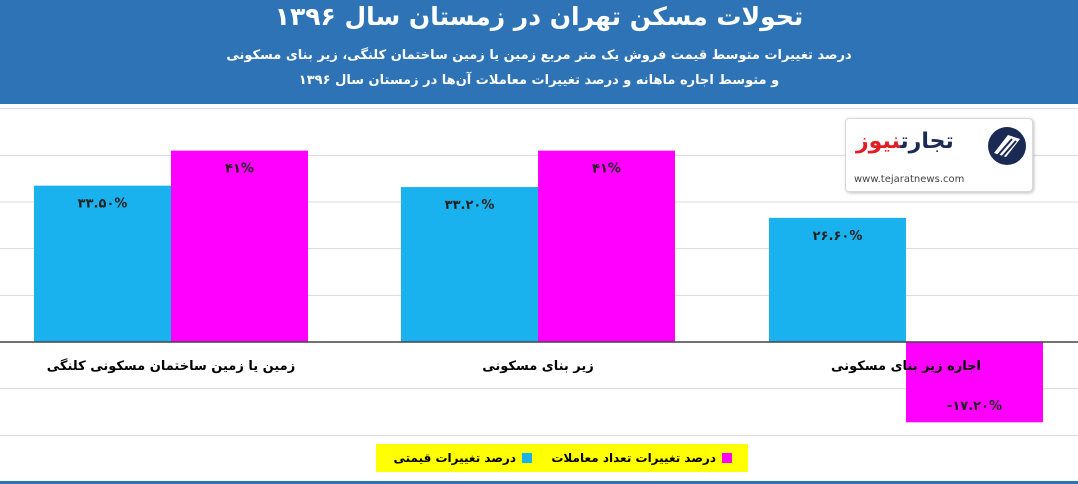 Image resolution: width=1078 pixels, height=484 pixels. Describe the element at coordinates (838, 236) in the screenshot. I see `data-label: ۲۶.۶۰%` at that location.